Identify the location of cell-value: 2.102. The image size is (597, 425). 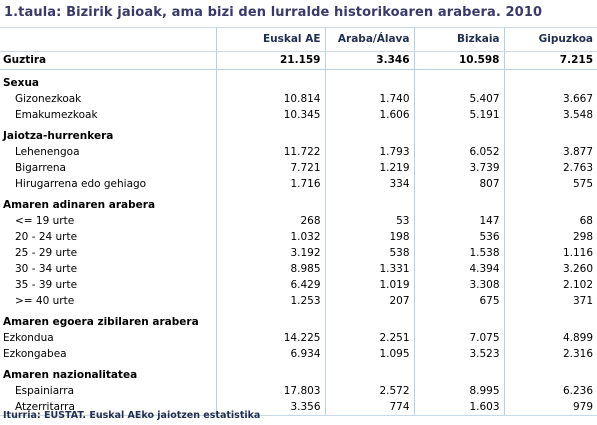
(550, 285).